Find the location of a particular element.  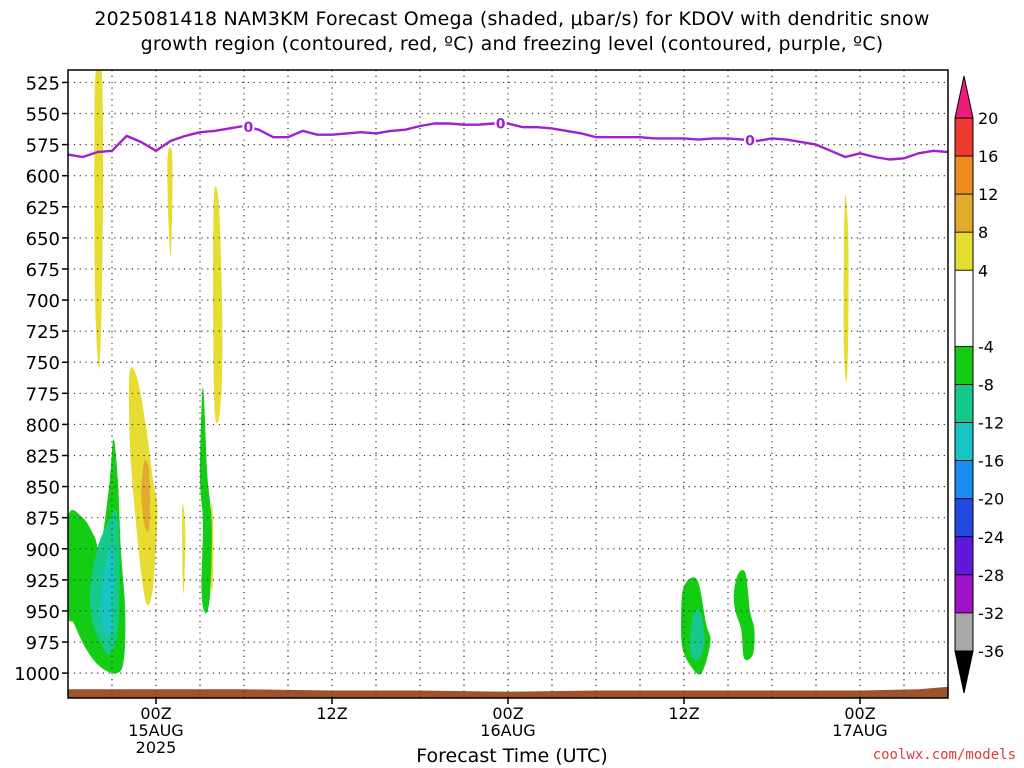

x-tick-label-2-0: 00Z is located at coordinates (507, 713).